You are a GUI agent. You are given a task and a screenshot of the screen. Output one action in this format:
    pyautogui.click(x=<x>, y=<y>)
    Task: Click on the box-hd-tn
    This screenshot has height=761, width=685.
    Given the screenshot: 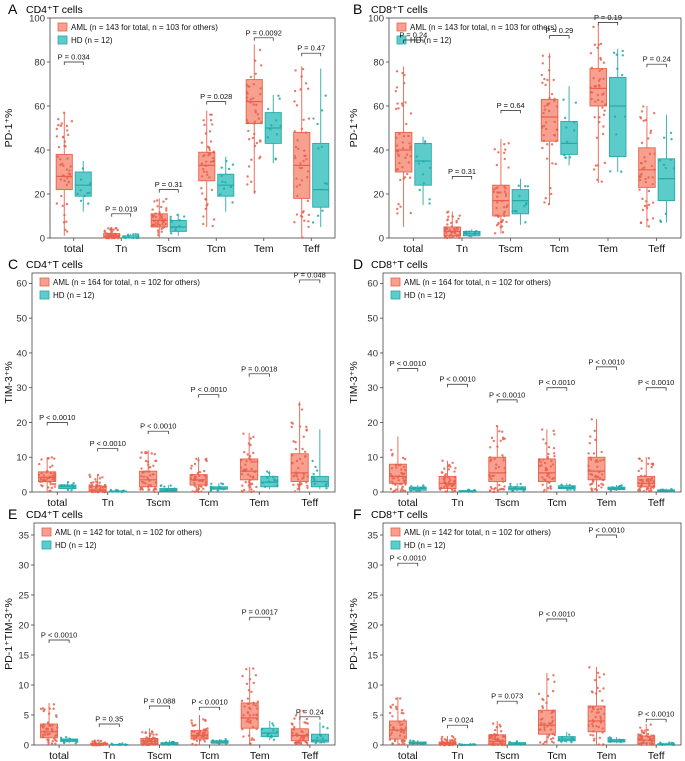 What is the action you would take?
    pyautogui.click(x=117, y=491)
    